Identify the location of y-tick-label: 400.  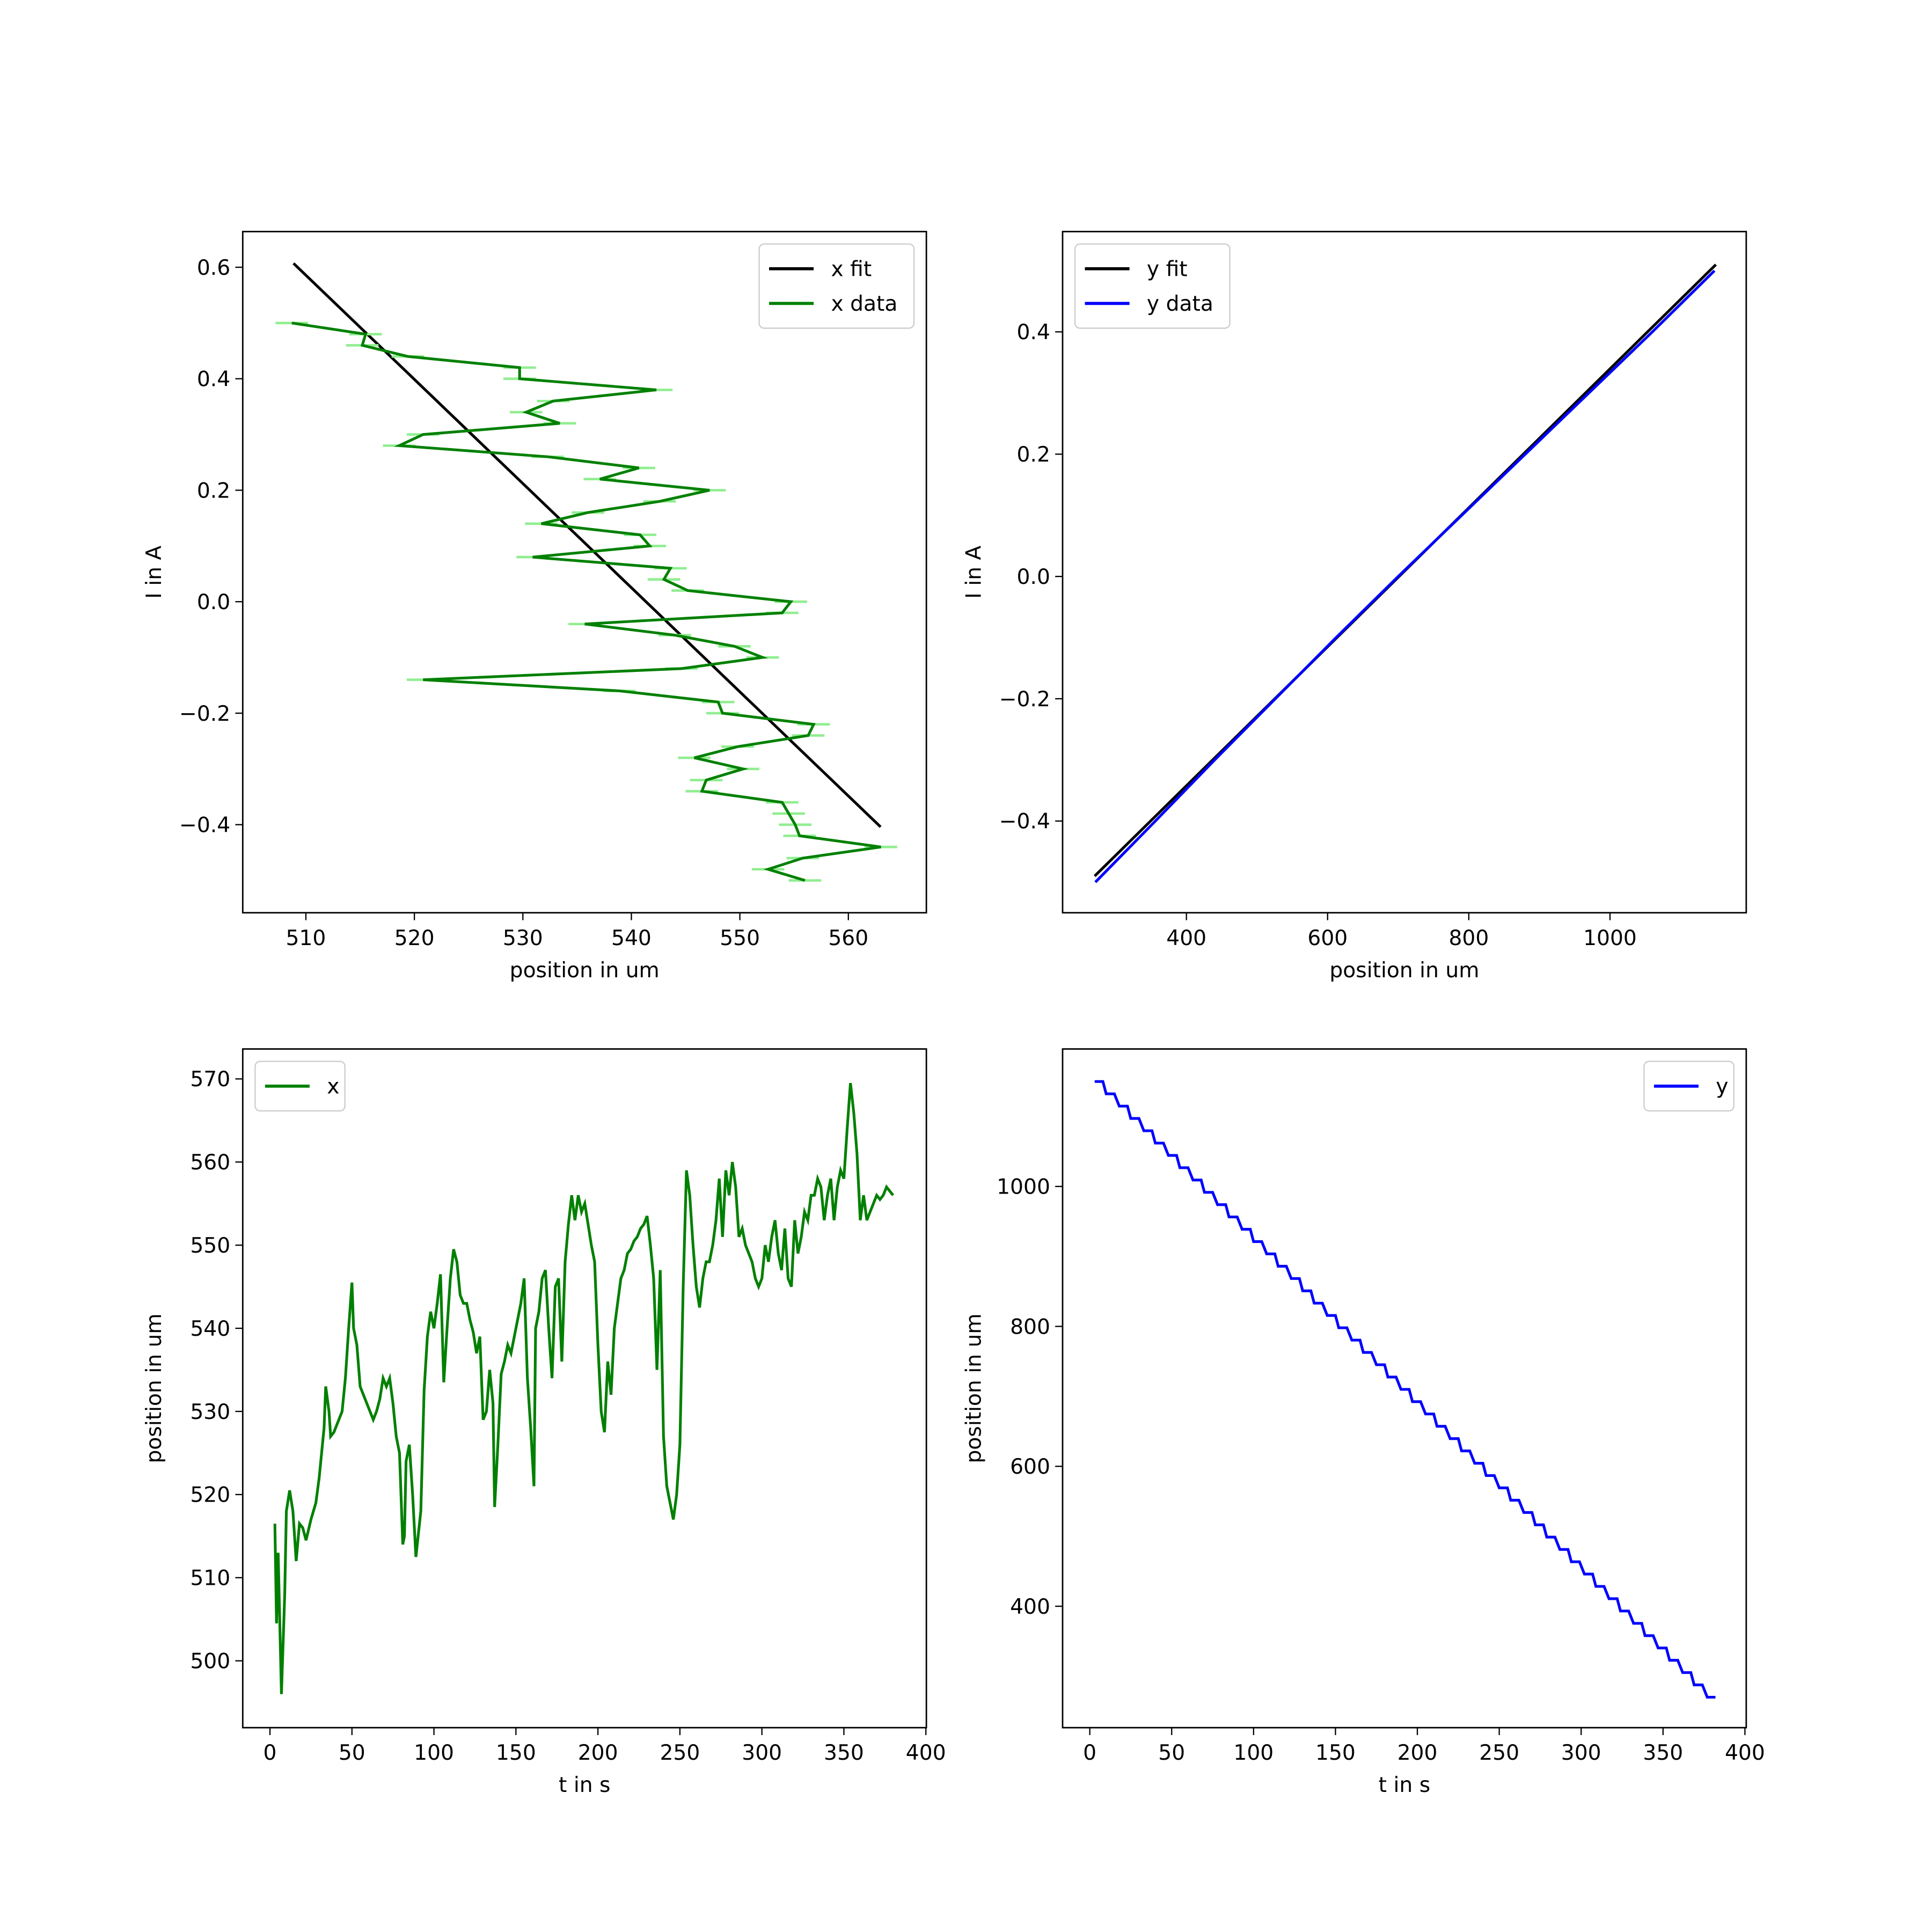
(1030, 1607).